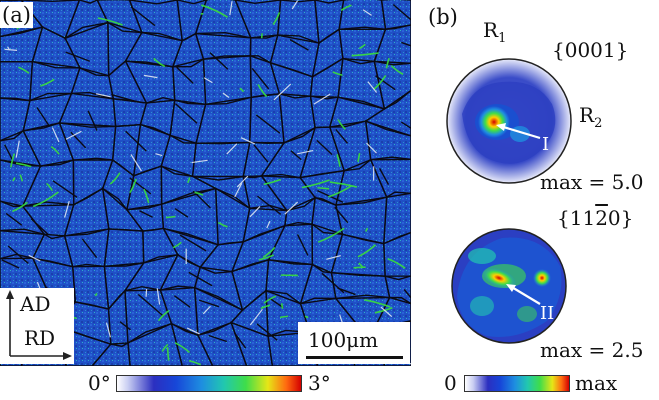 The image size is (659, 400). What do you see at coordinates (343, 340) in the screenshot?
I see `scale-bar-label: 100μm` at bounding box center [343, 340].